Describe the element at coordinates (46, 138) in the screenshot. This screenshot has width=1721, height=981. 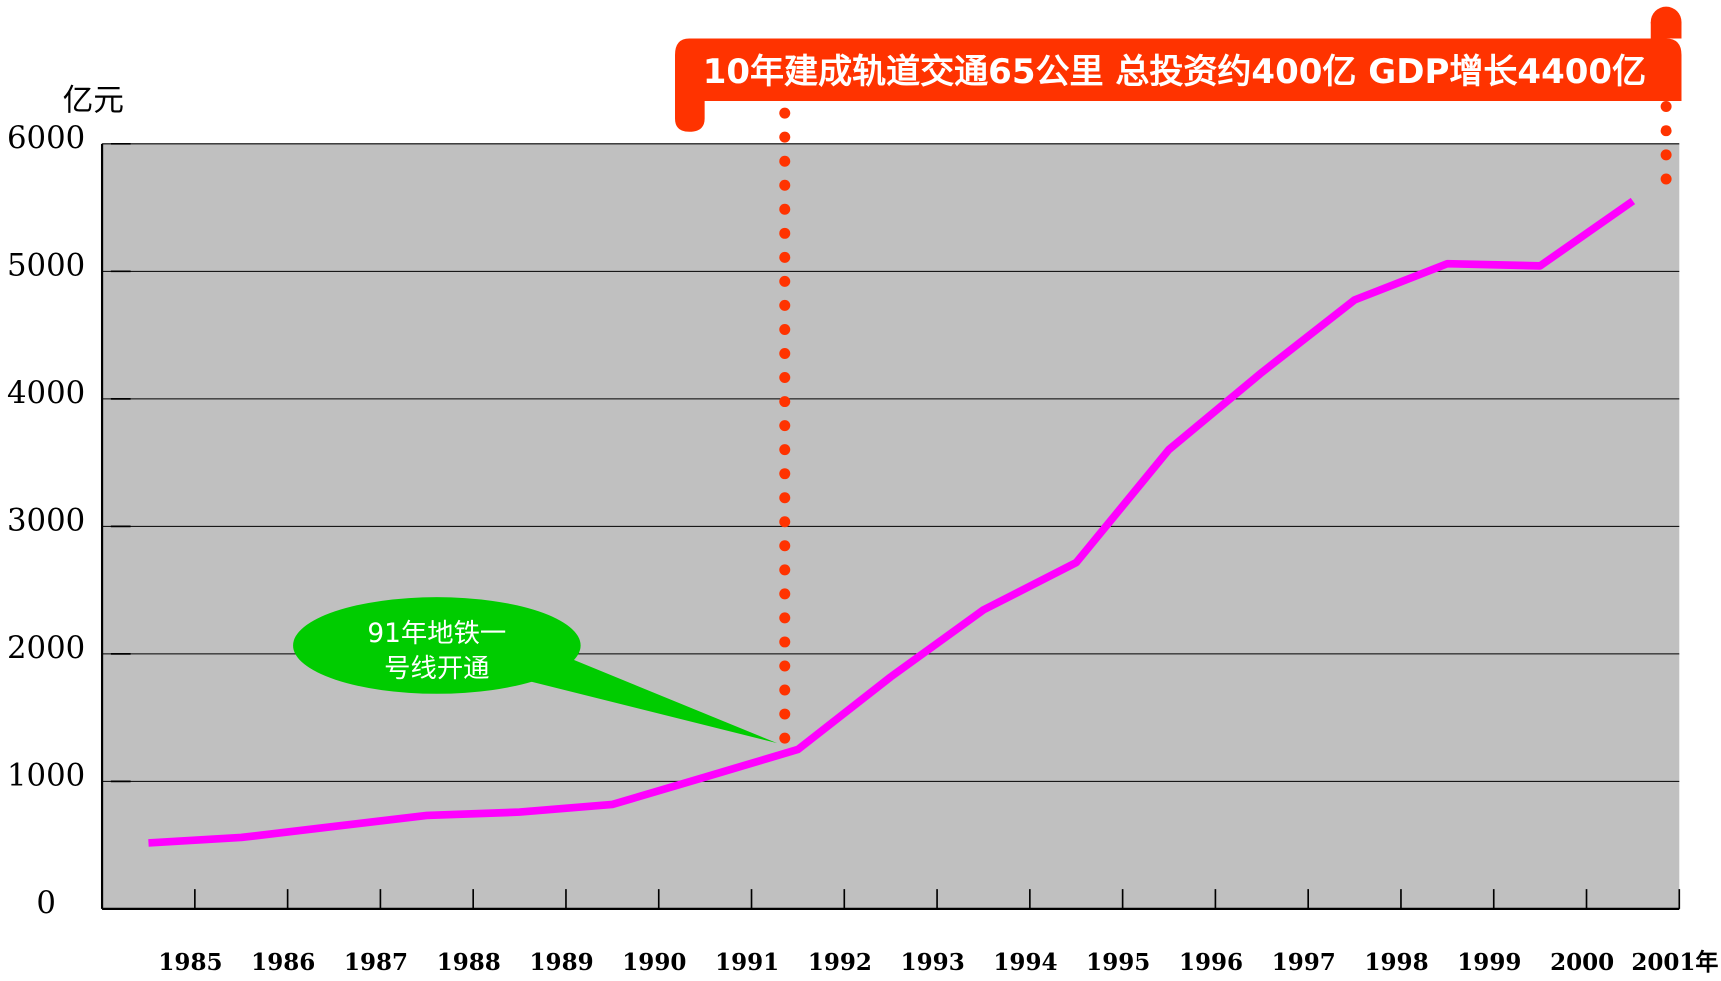
I see `y-tick-label: 6000` at that location.